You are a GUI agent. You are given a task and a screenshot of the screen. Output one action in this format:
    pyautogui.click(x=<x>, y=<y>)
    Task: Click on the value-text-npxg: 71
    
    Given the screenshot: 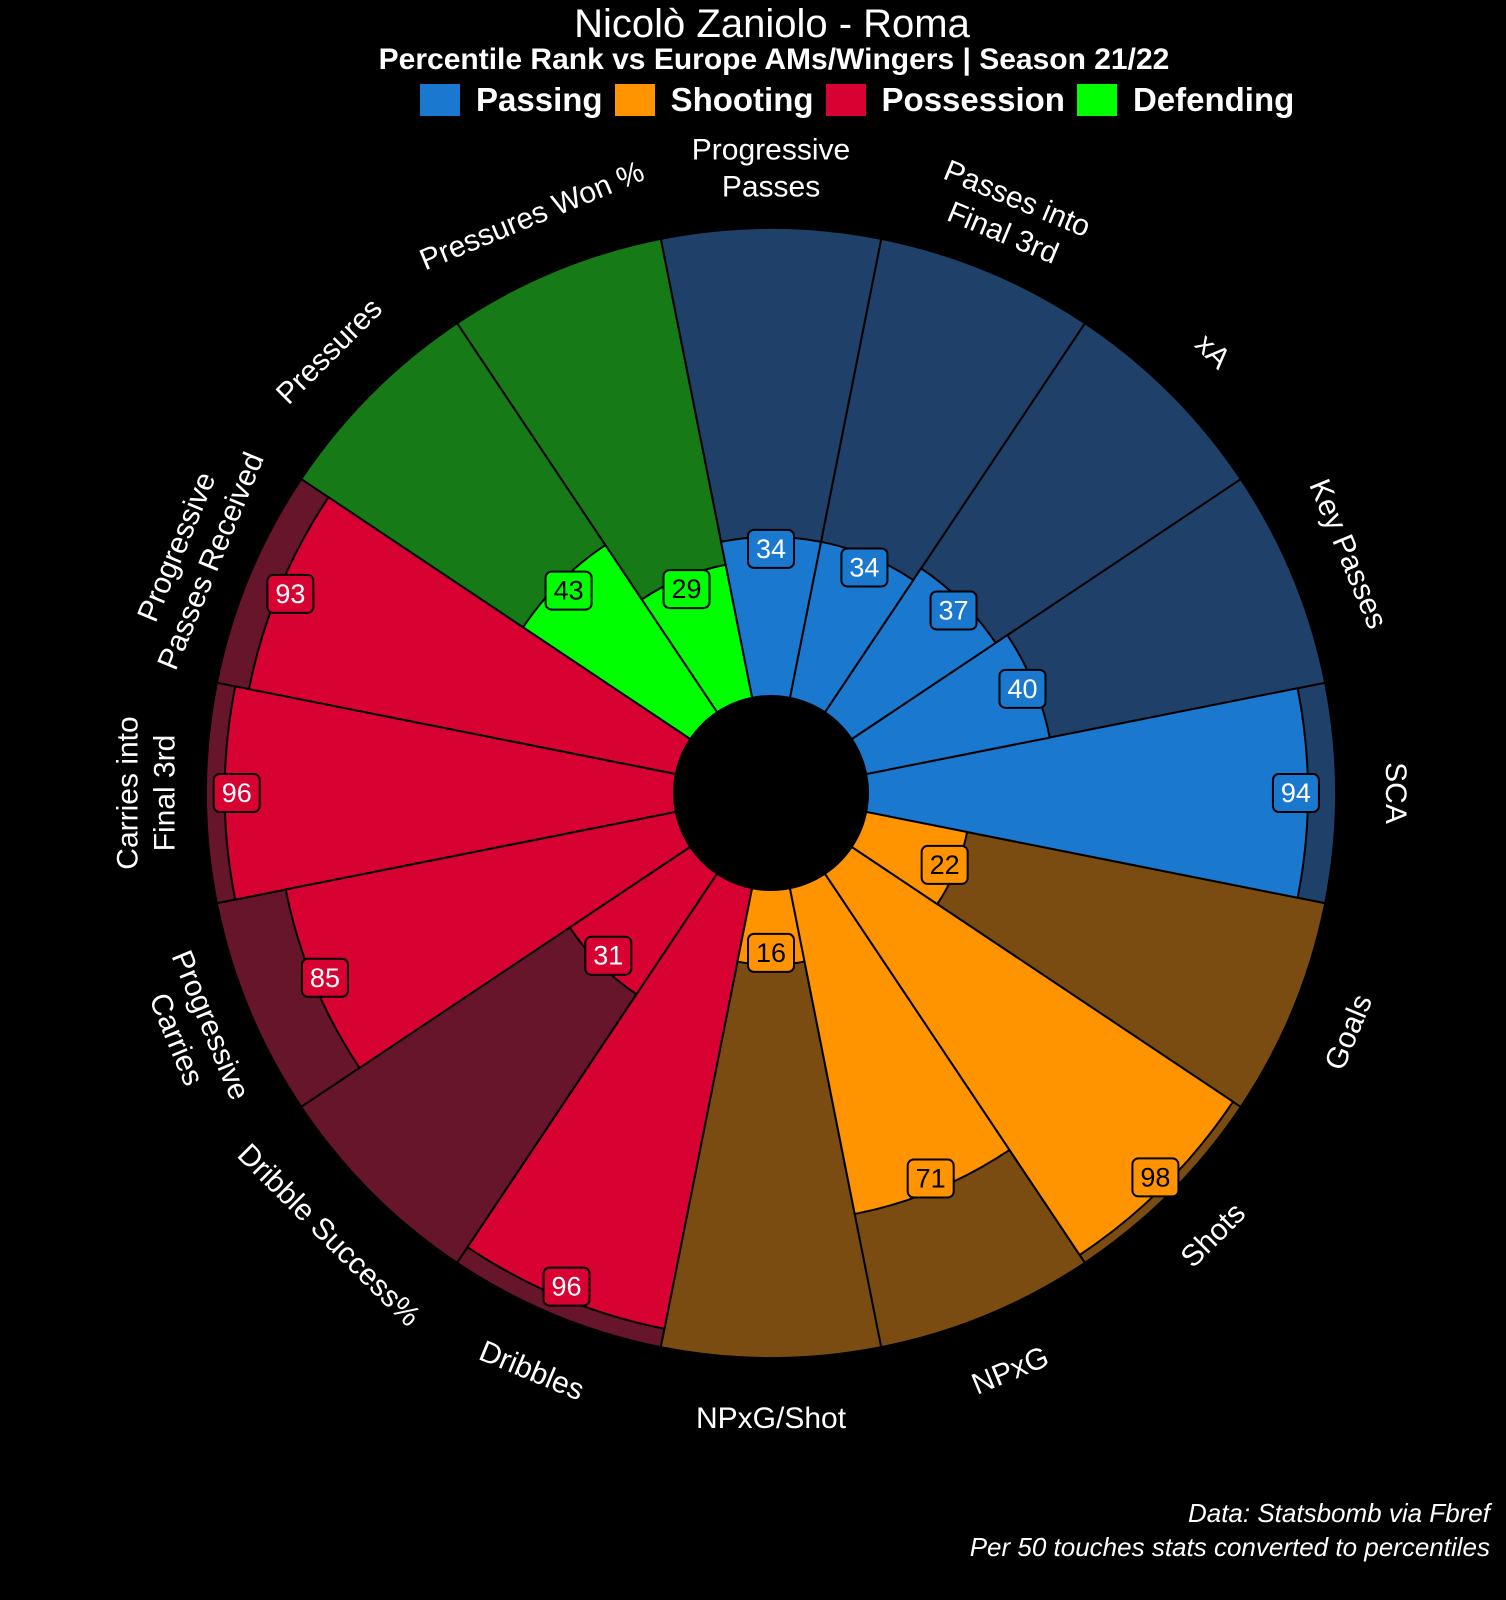 What is the action you would take?
    pyautogui.click(x=931, y=1179)
    